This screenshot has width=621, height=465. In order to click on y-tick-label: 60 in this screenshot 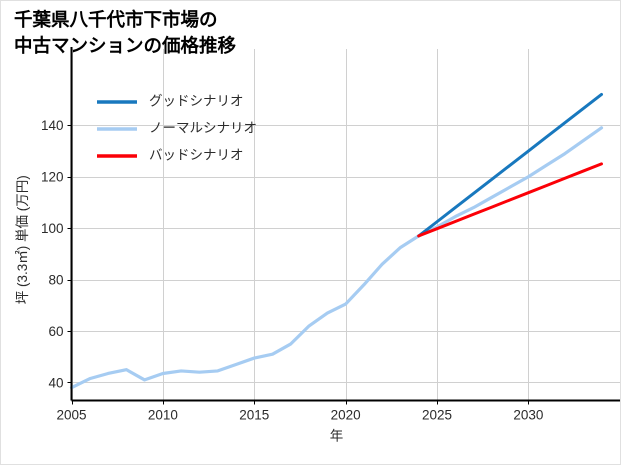, I will do `click(55, 331)`.